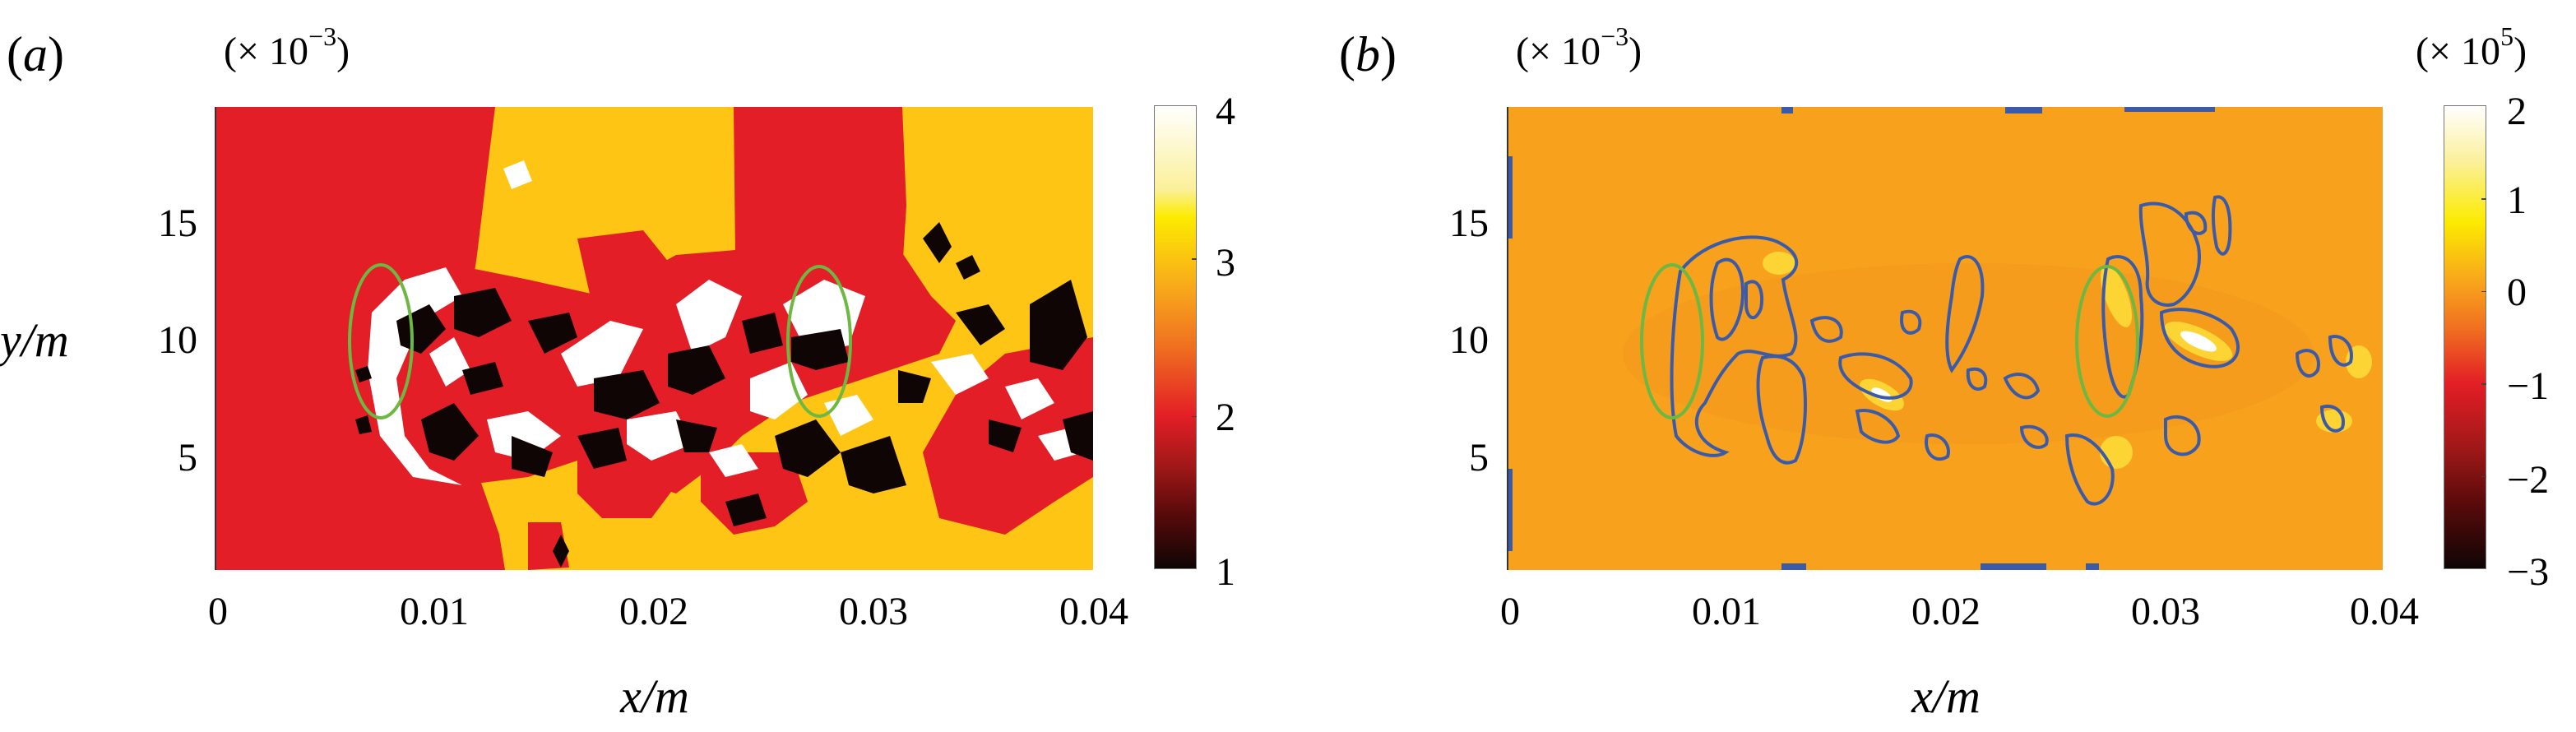  What do you see at coordinates (1510, 611) in the screenshot?
I see `panel-b-xtick-0: 0` at bounding box center [1510, 611].